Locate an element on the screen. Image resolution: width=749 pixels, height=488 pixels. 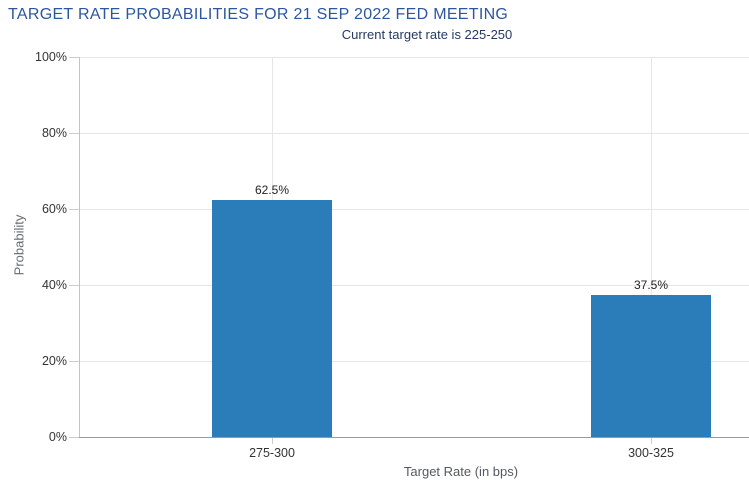
y-axis-line is located at coordinates (79, 247).